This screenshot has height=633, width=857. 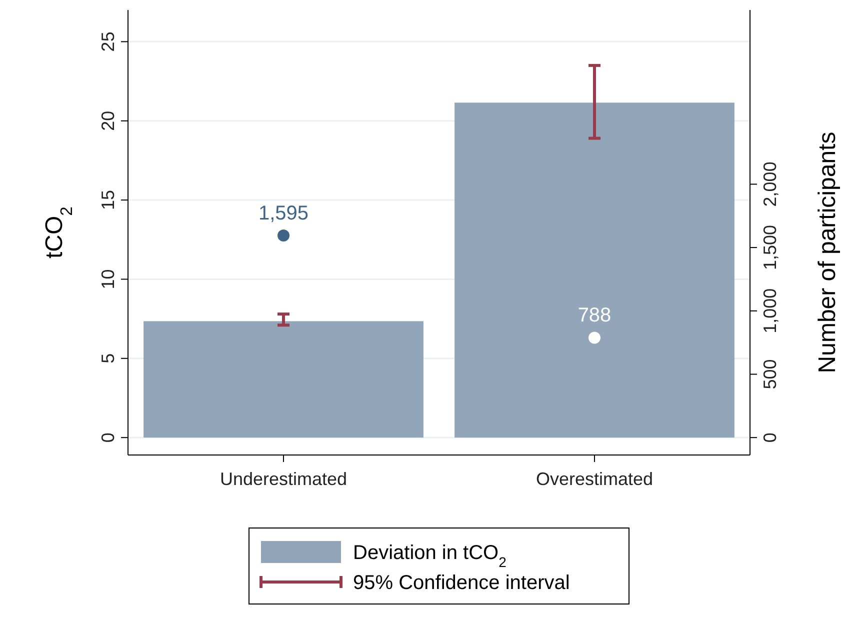 What do you see at coordinates (461, 583) in the screenshot?
I see `text: 95% Confidence interval` at bounding box center [461, 583].